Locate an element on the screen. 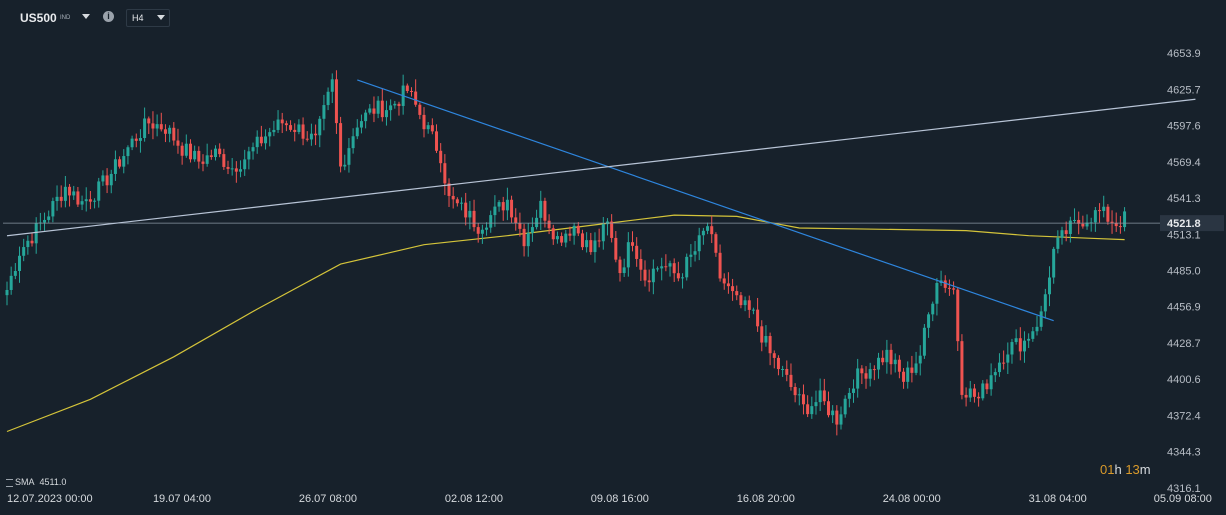  info-icon: i is located at coordinates (108, 16).